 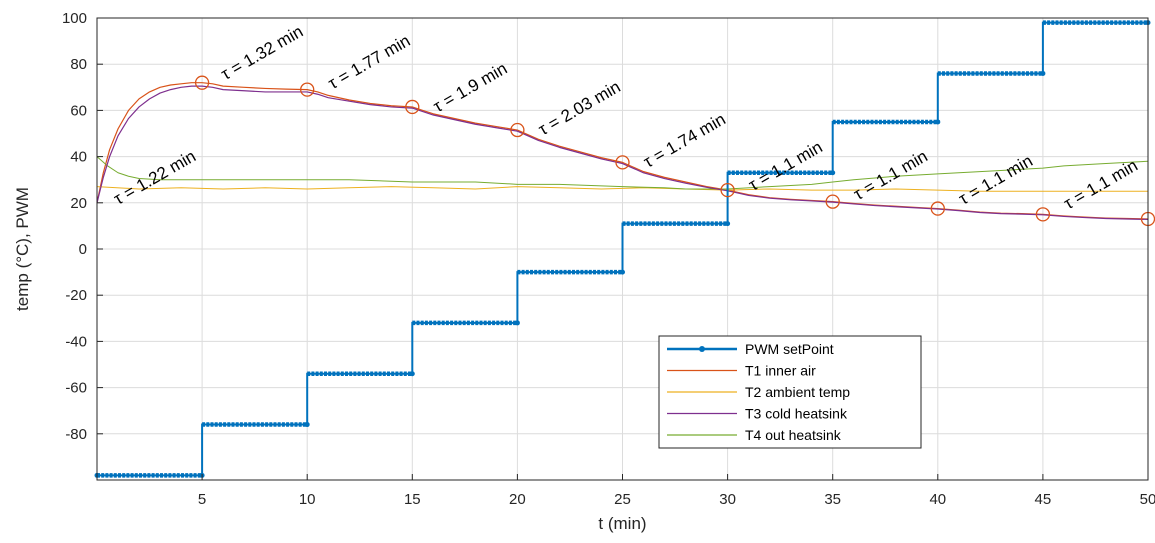 What do you see at coordinates (789, 349) in the screenshot?
I see `legend-label: PWM setPoint` at bounding box center [789, 349].